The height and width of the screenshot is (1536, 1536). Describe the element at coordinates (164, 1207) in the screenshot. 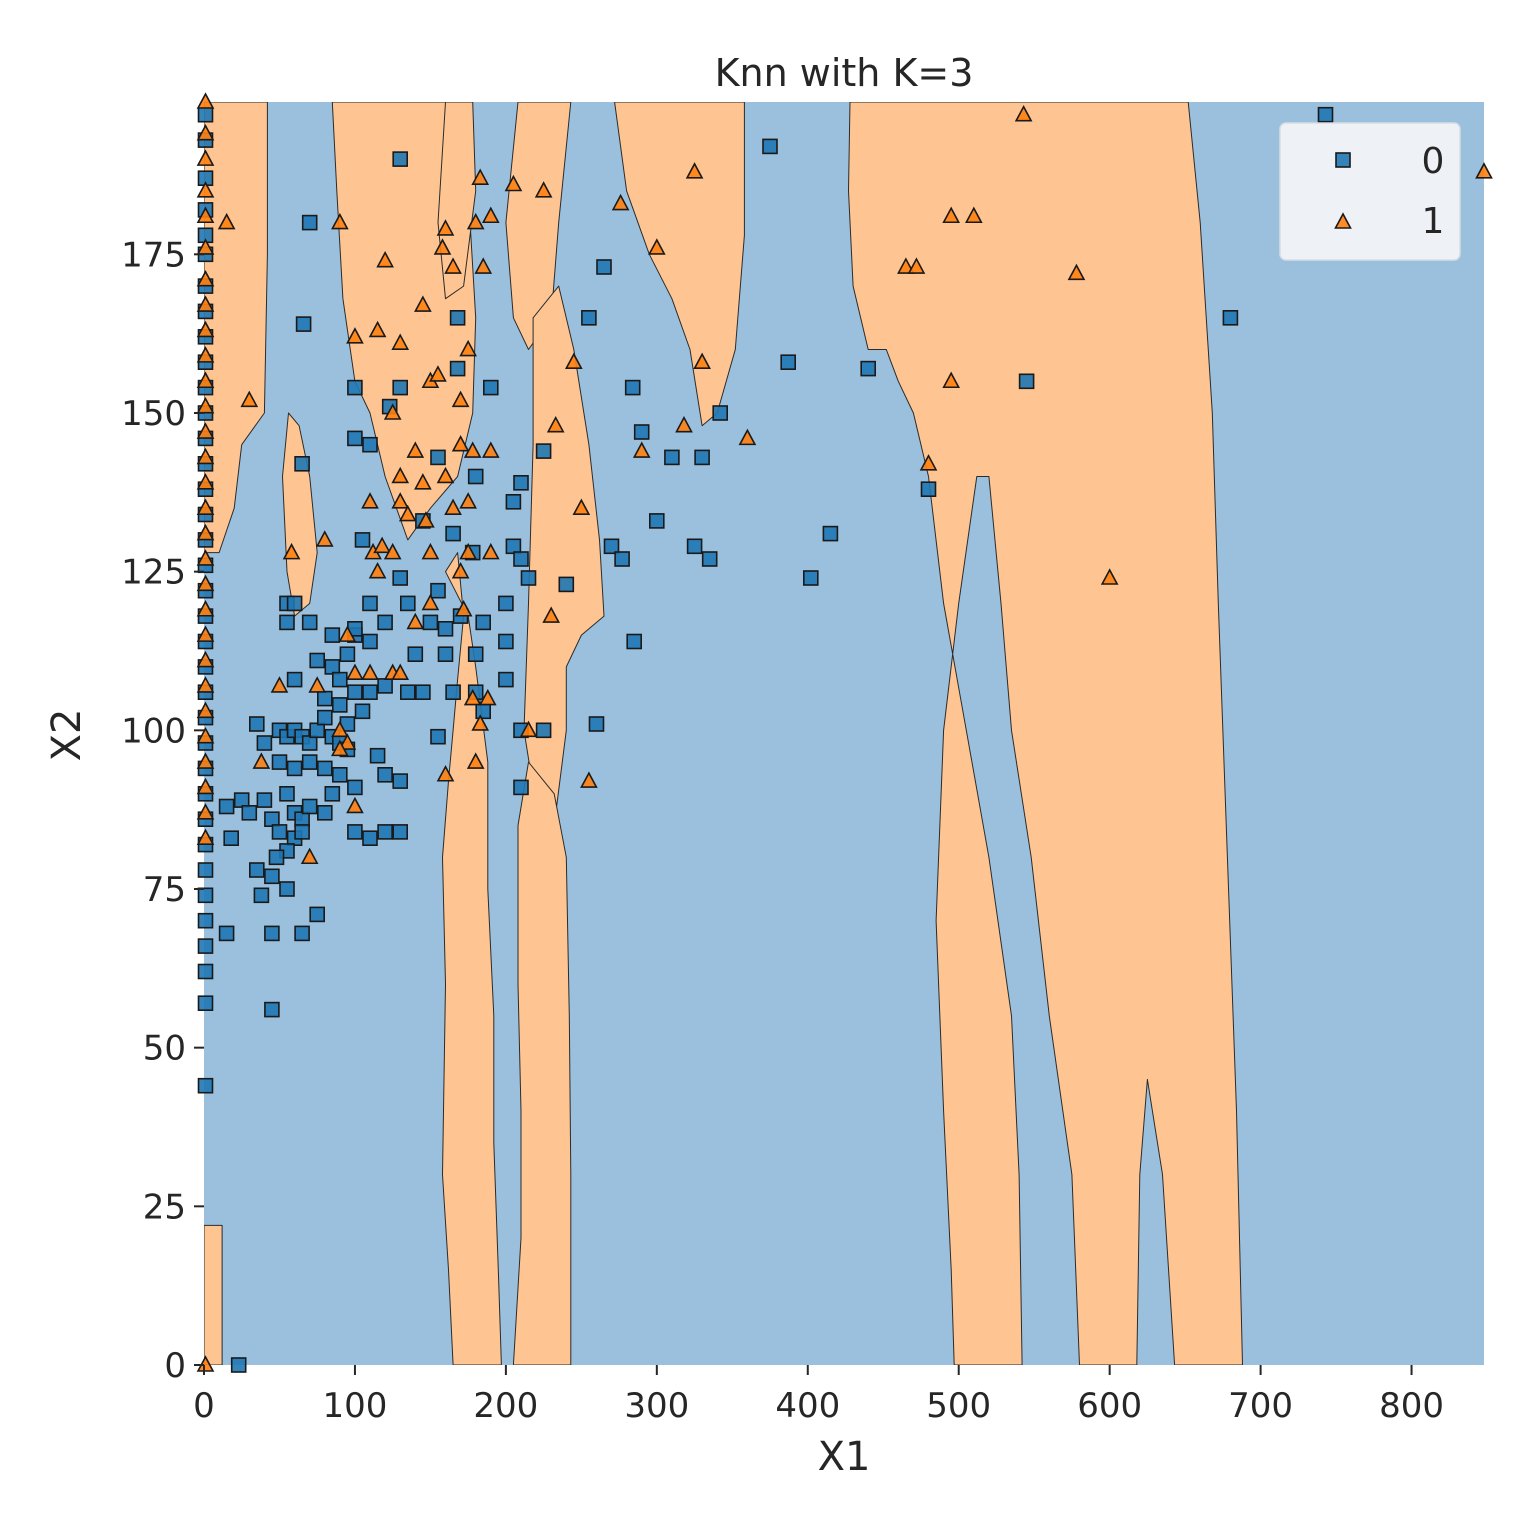

I see `y-tick-label: 25` at that location.